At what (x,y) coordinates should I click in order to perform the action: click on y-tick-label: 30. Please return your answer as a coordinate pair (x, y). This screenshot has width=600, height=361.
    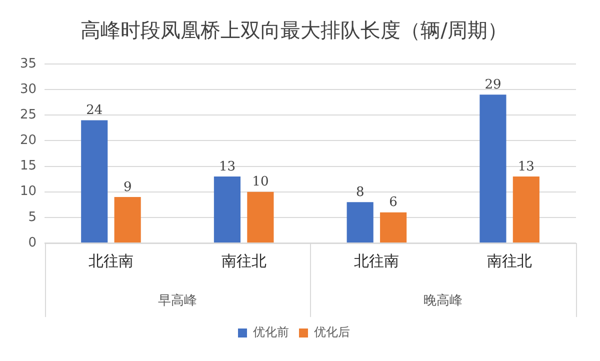
    Looking at the image, I should click on (28, 89).